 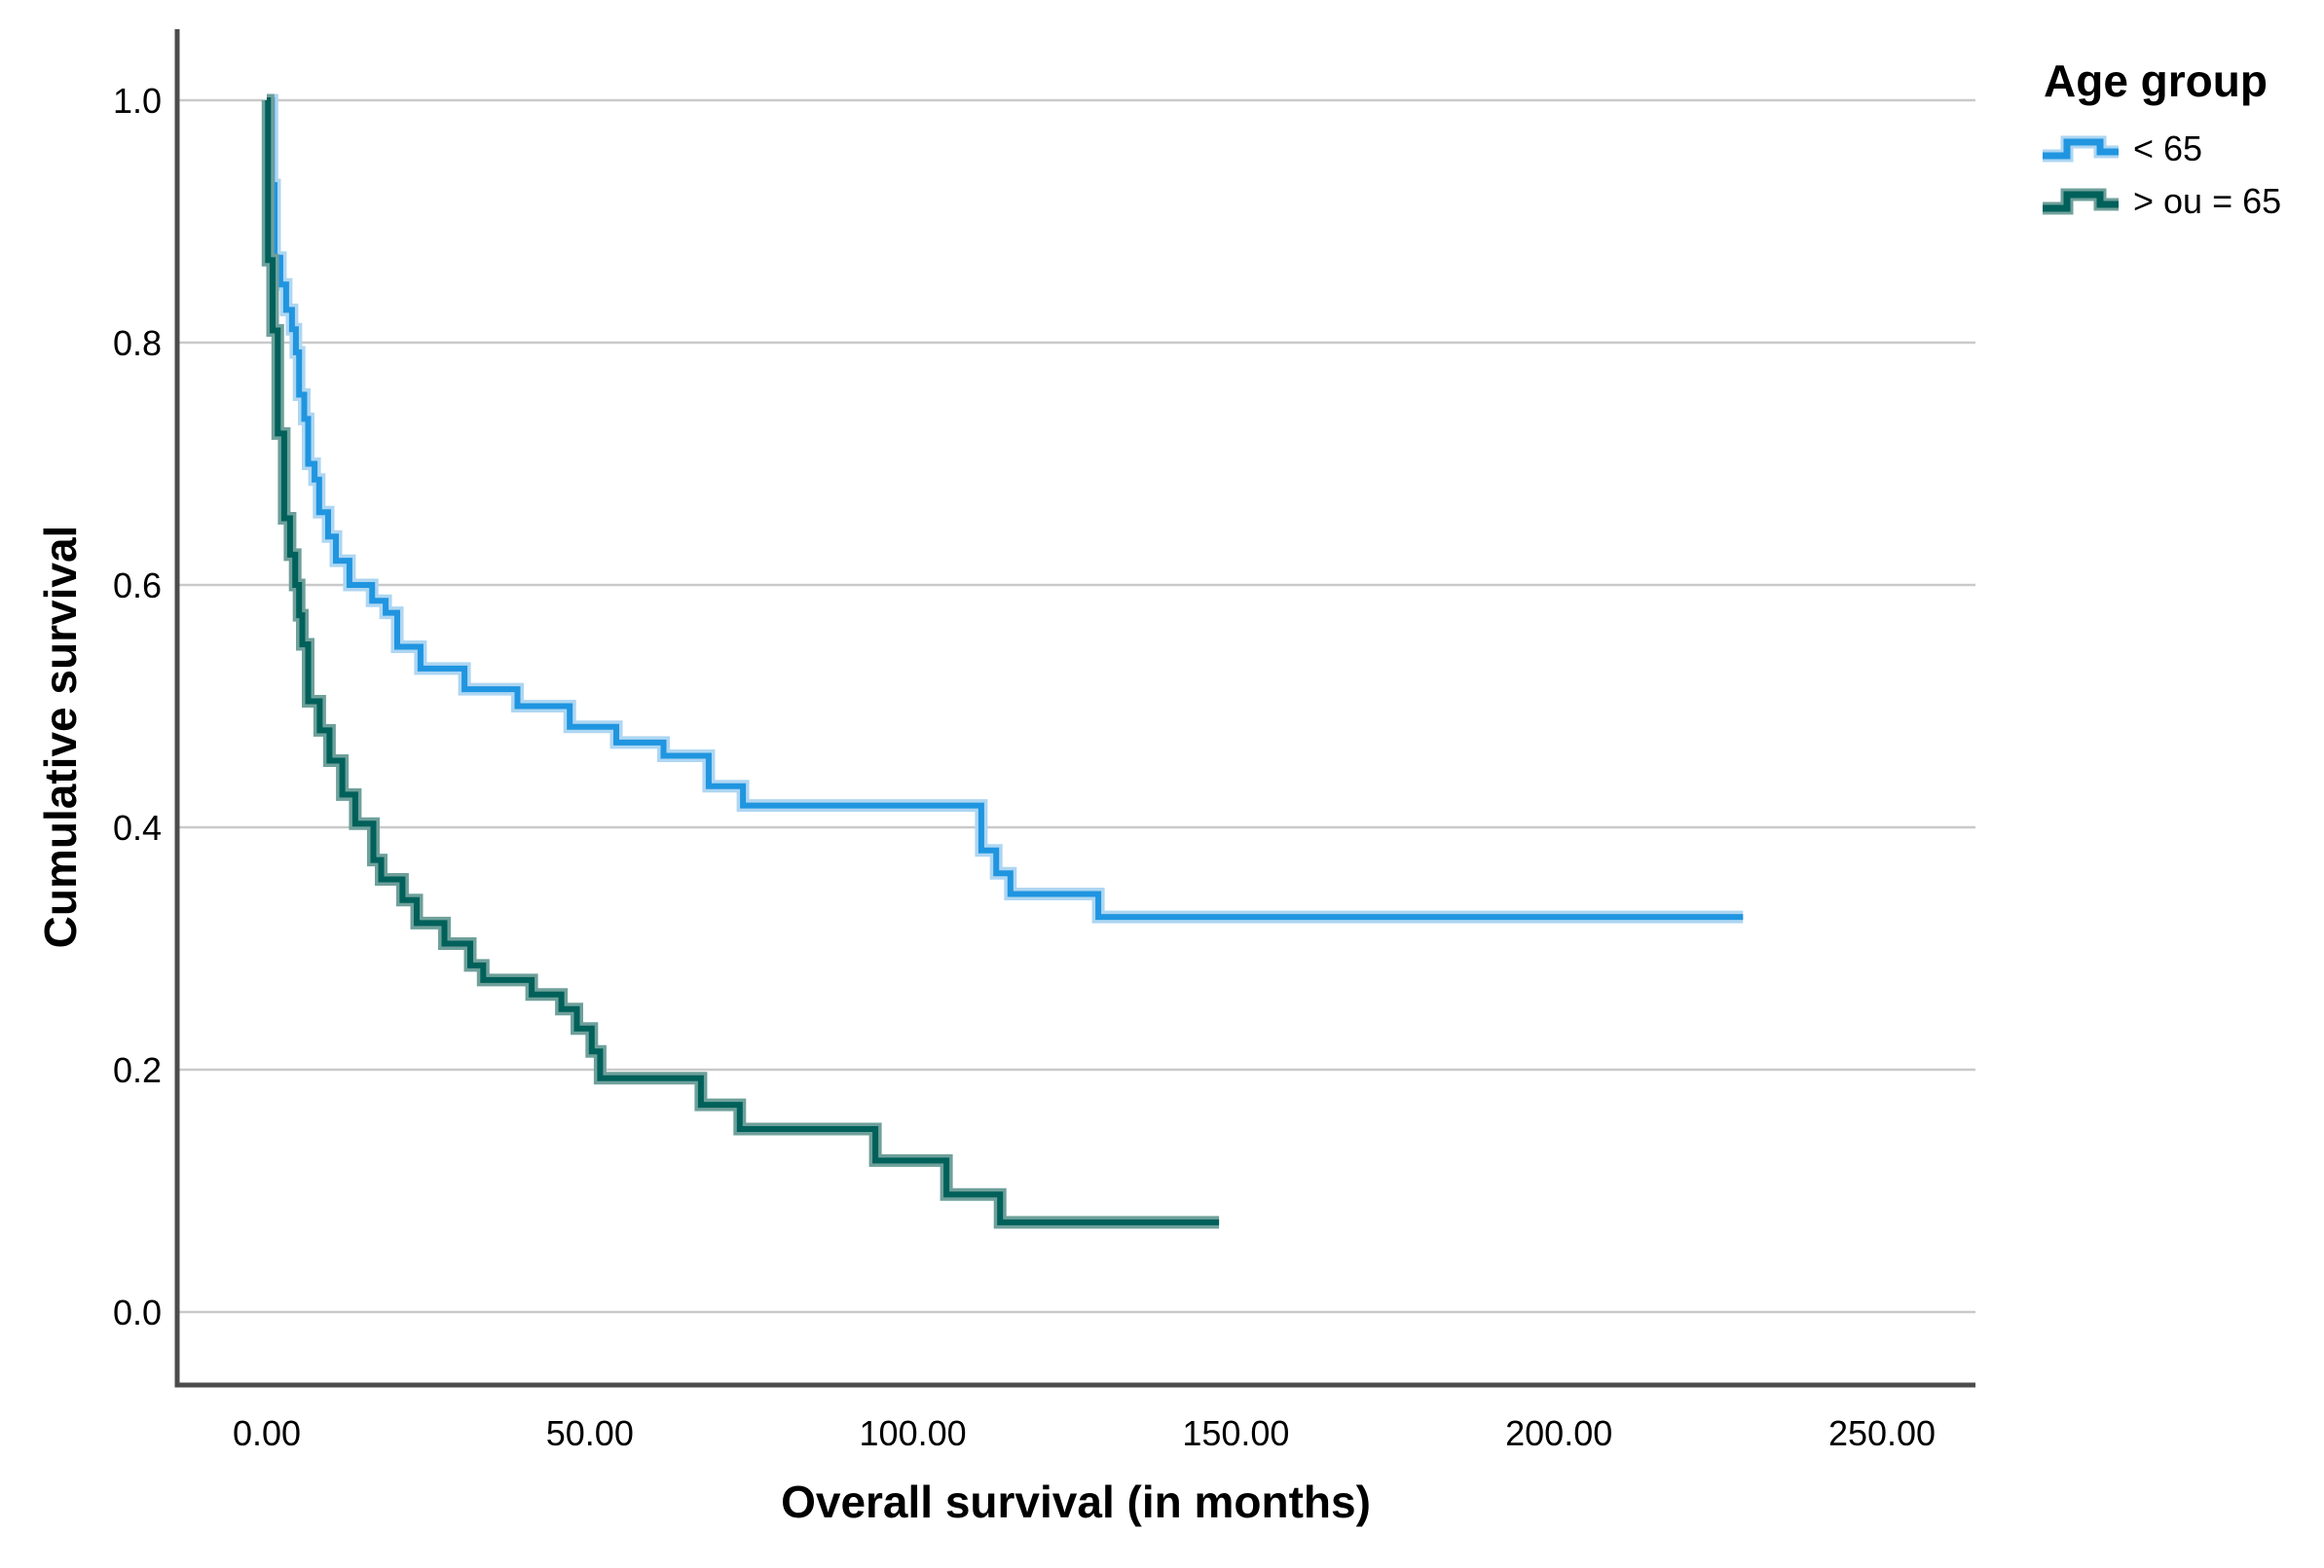 I want to click on legend-label-65-and-over: > ou = 65, so click(x=2207, y=201).